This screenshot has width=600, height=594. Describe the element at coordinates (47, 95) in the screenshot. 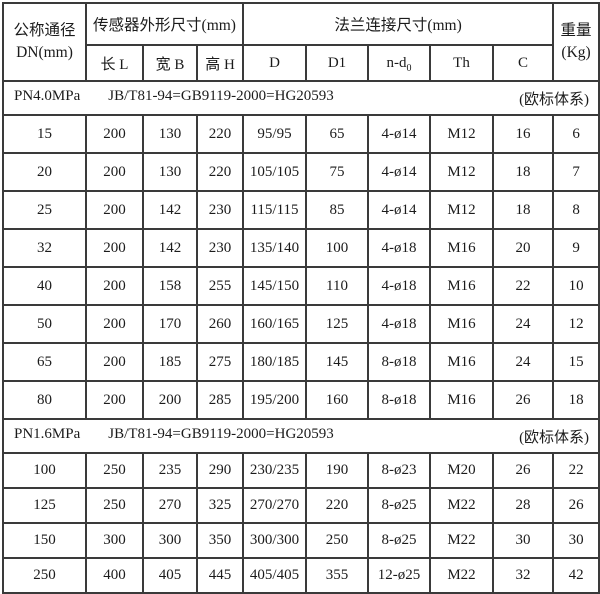

I see `pressure-rating-label: PN4.0MPa` at that location.